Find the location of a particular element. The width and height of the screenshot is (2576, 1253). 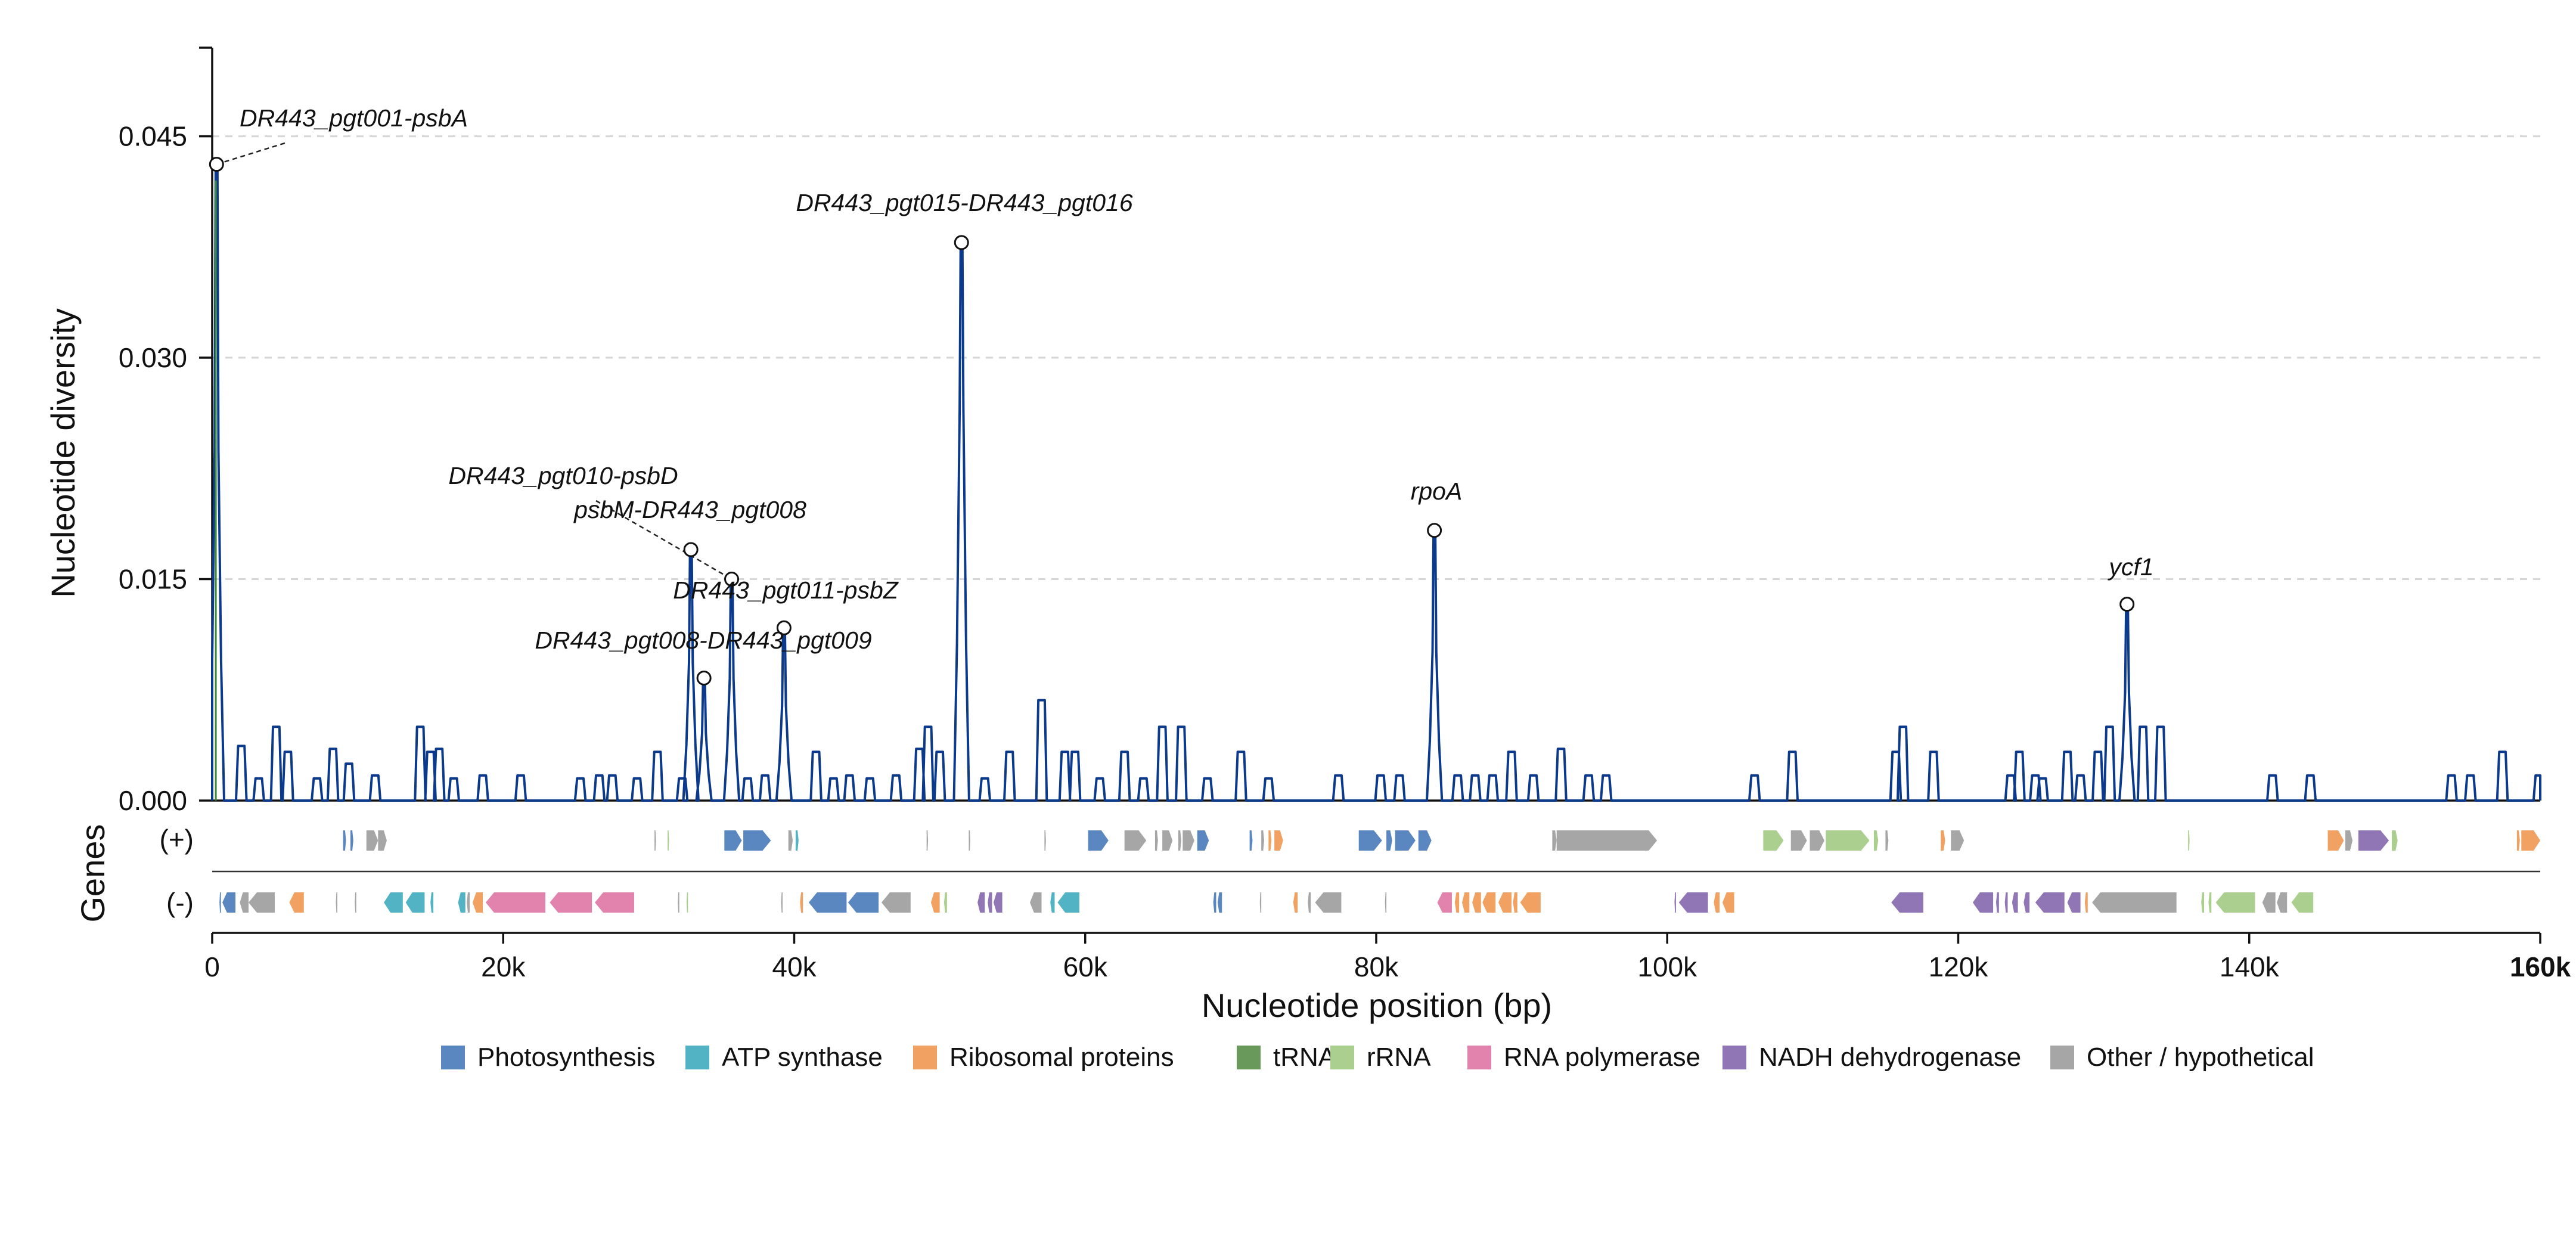

x-tick-label-1: 20k is located at coordinates (503, 966).